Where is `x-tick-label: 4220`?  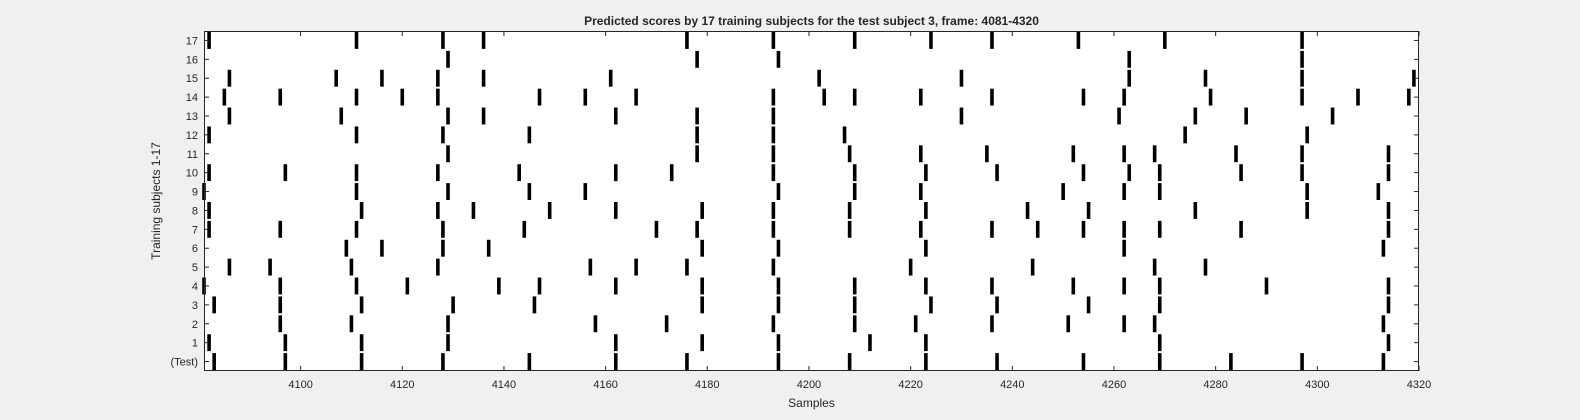
x-tick-label: 4220 is located at coordinates (910, 385).